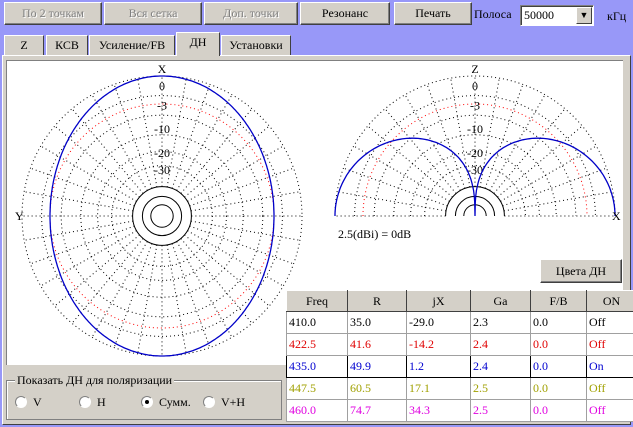 The height and width of the screenshot is (427, 633). Describe the element at coordinates (500, 301) in the screenshot. I see `col-ga: Ga` at that location.